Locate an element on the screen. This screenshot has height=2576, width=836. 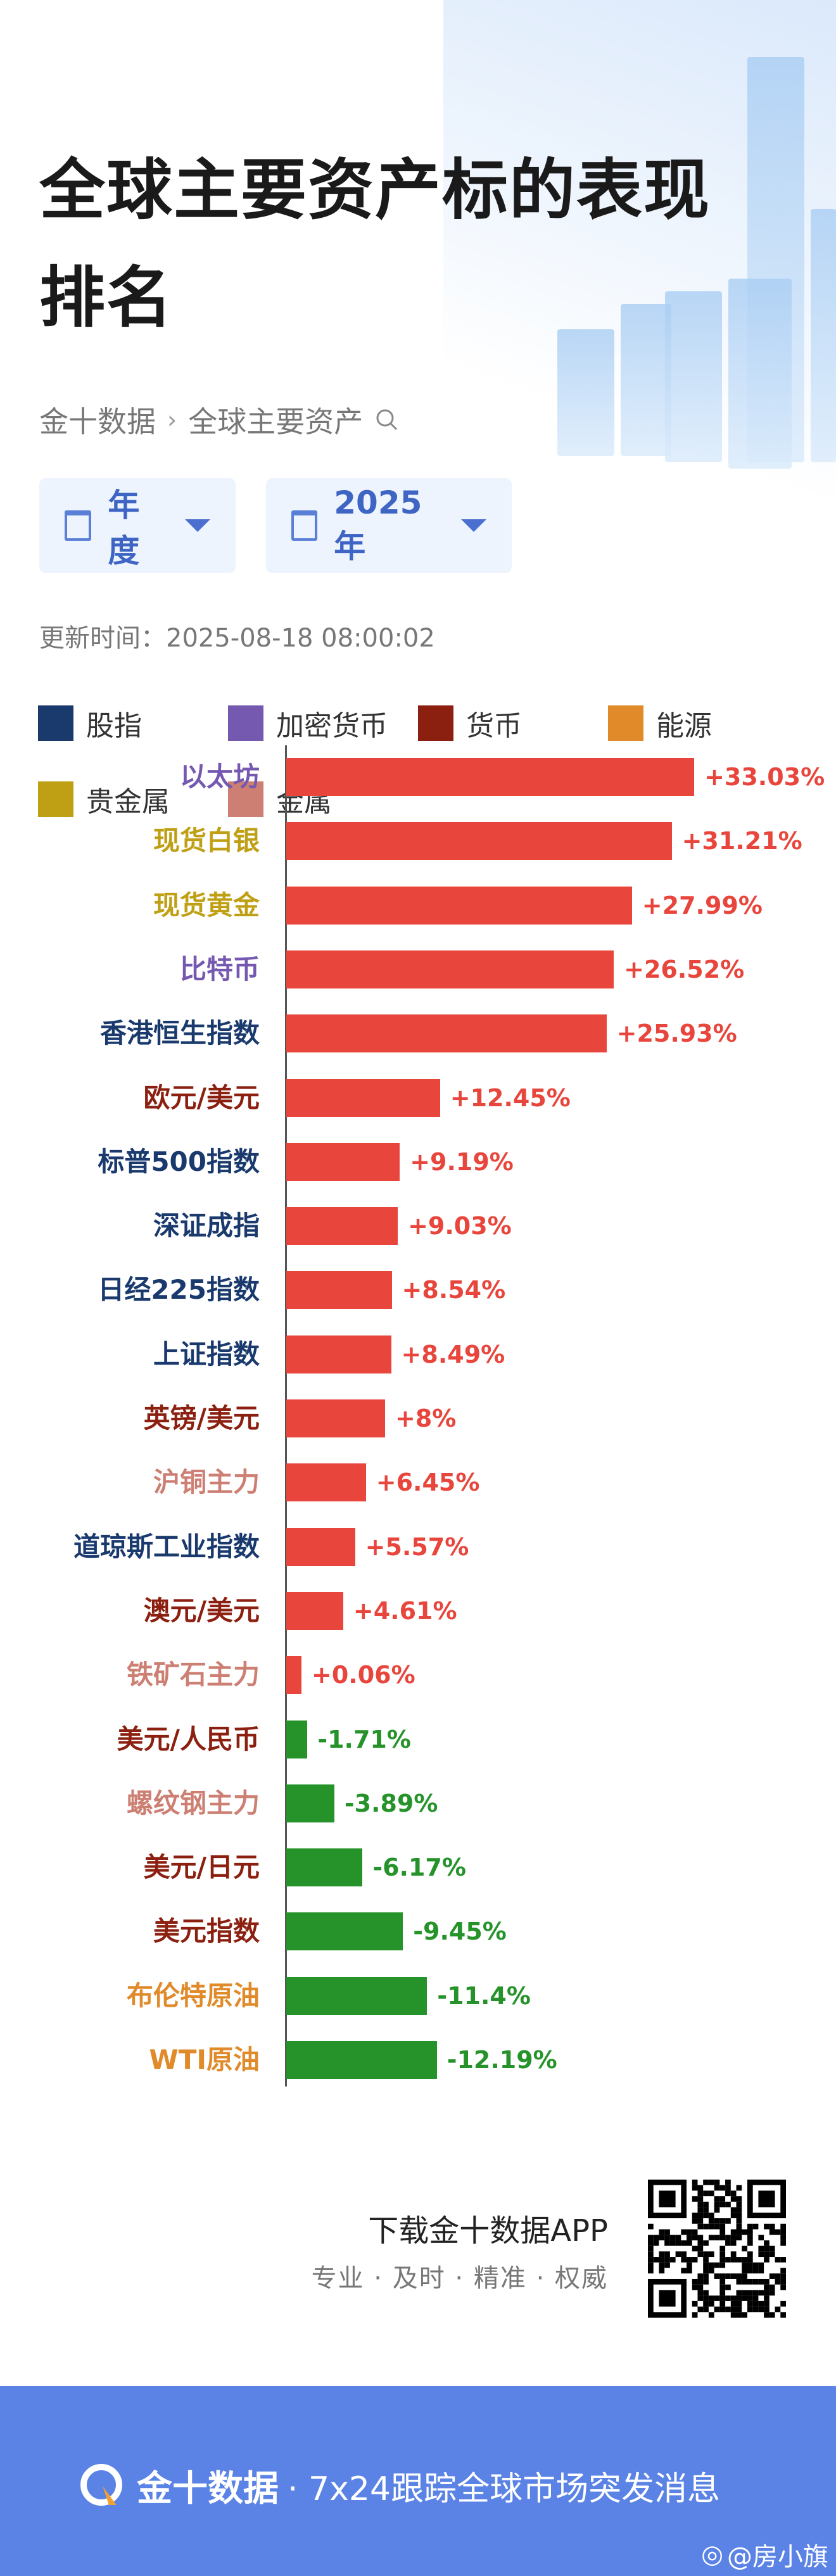
year-dropdown: 2025年 is located at coordinates (389, 525).